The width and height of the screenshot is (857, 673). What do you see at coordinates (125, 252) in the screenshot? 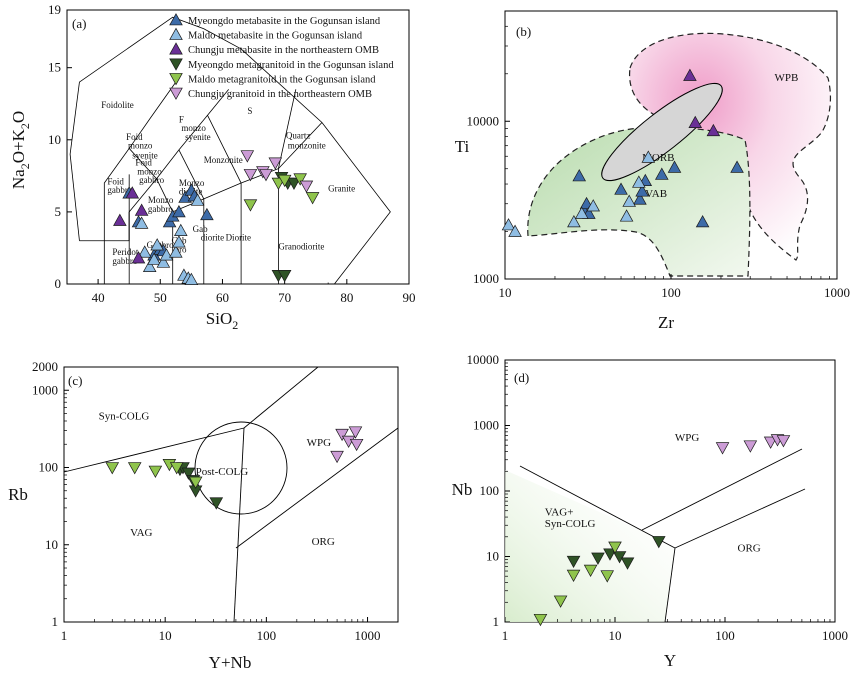
I see `field-label: Peridot` at bounding box center [125, 252].